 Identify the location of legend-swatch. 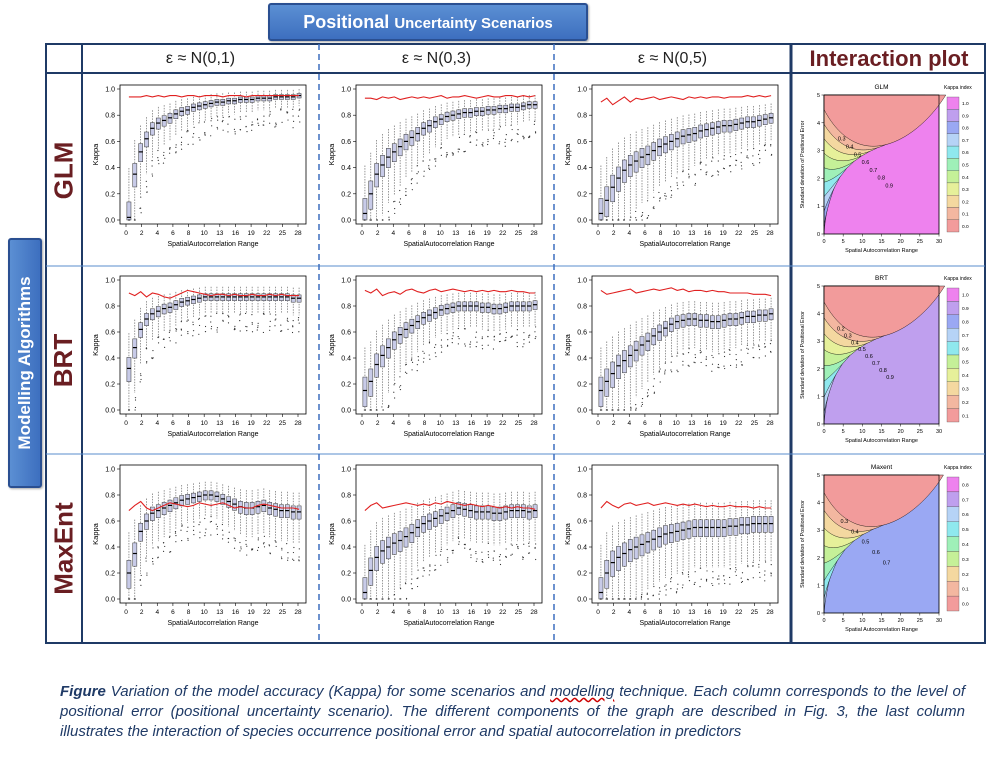
(953, 402).